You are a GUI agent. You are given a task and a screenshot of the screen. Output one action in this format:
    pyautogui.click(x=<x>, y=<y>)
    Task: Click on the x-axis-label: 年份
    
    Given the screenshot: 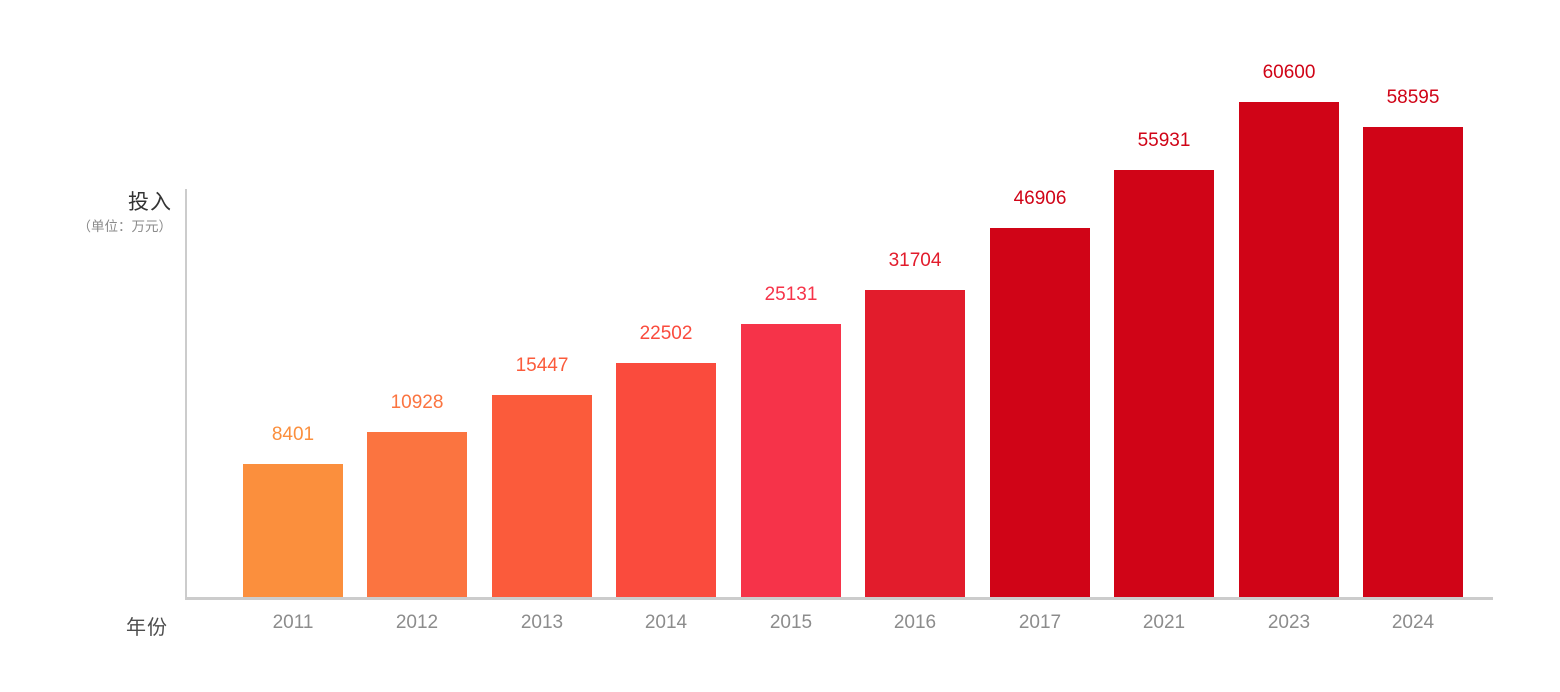 What is the action you would take?
    pyautogui.click(x=147, y=628)
    